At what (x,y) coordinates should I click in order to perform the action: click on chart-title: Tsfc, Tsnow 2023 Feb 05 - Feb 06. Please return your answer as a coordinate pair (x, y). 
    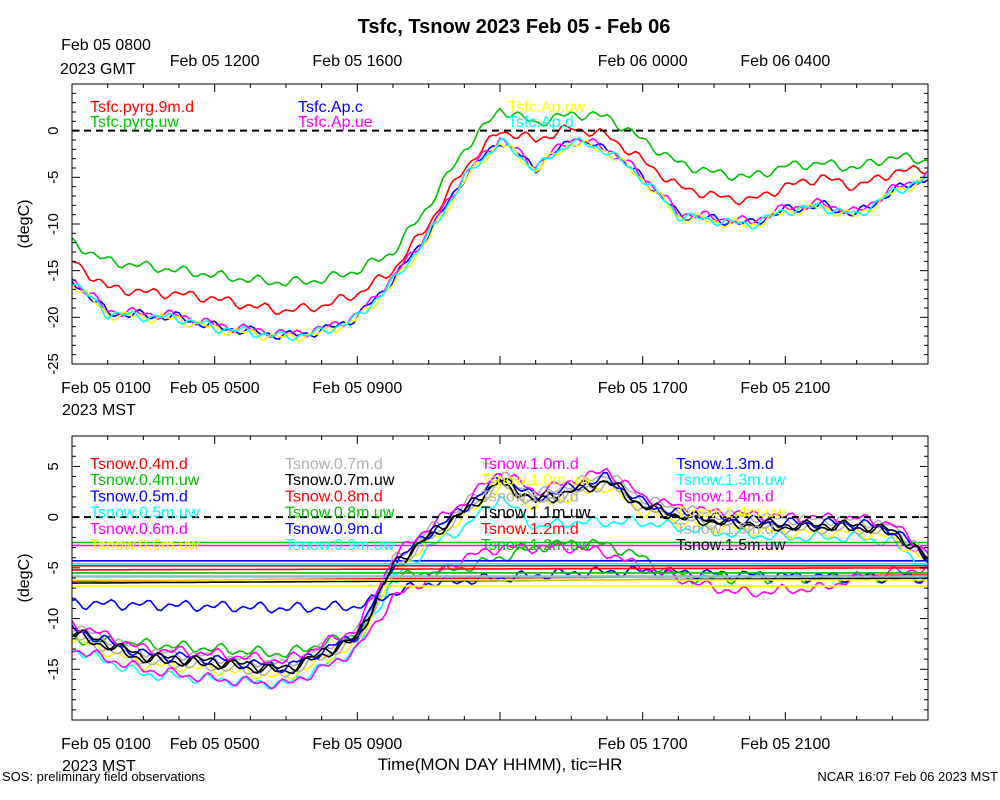
    Looking at the image, I should click on (514, 27).